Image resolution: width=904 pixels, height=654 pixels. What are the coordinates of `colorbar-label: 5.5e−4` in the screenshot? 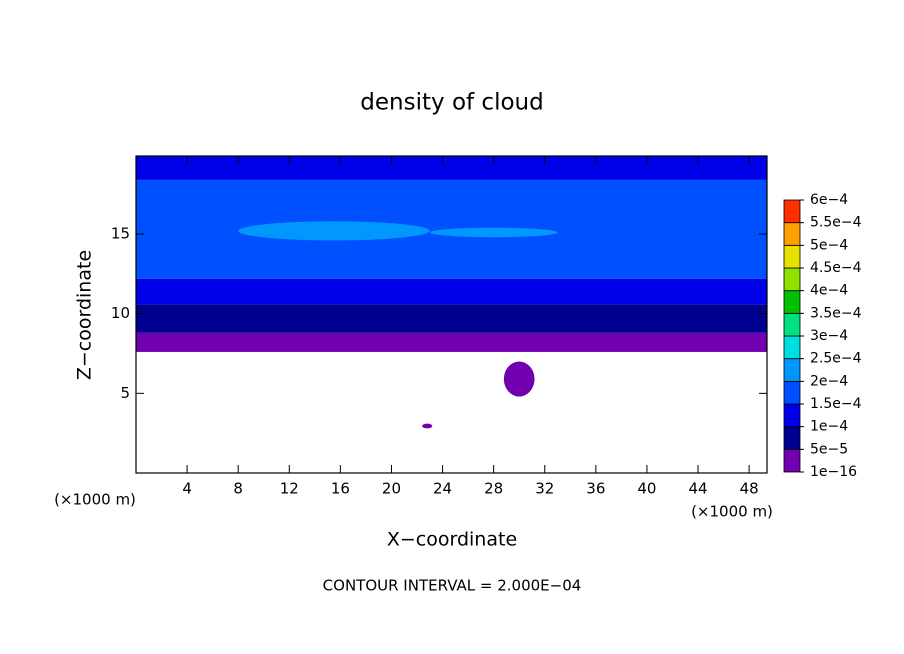 It's located at (836, 223).